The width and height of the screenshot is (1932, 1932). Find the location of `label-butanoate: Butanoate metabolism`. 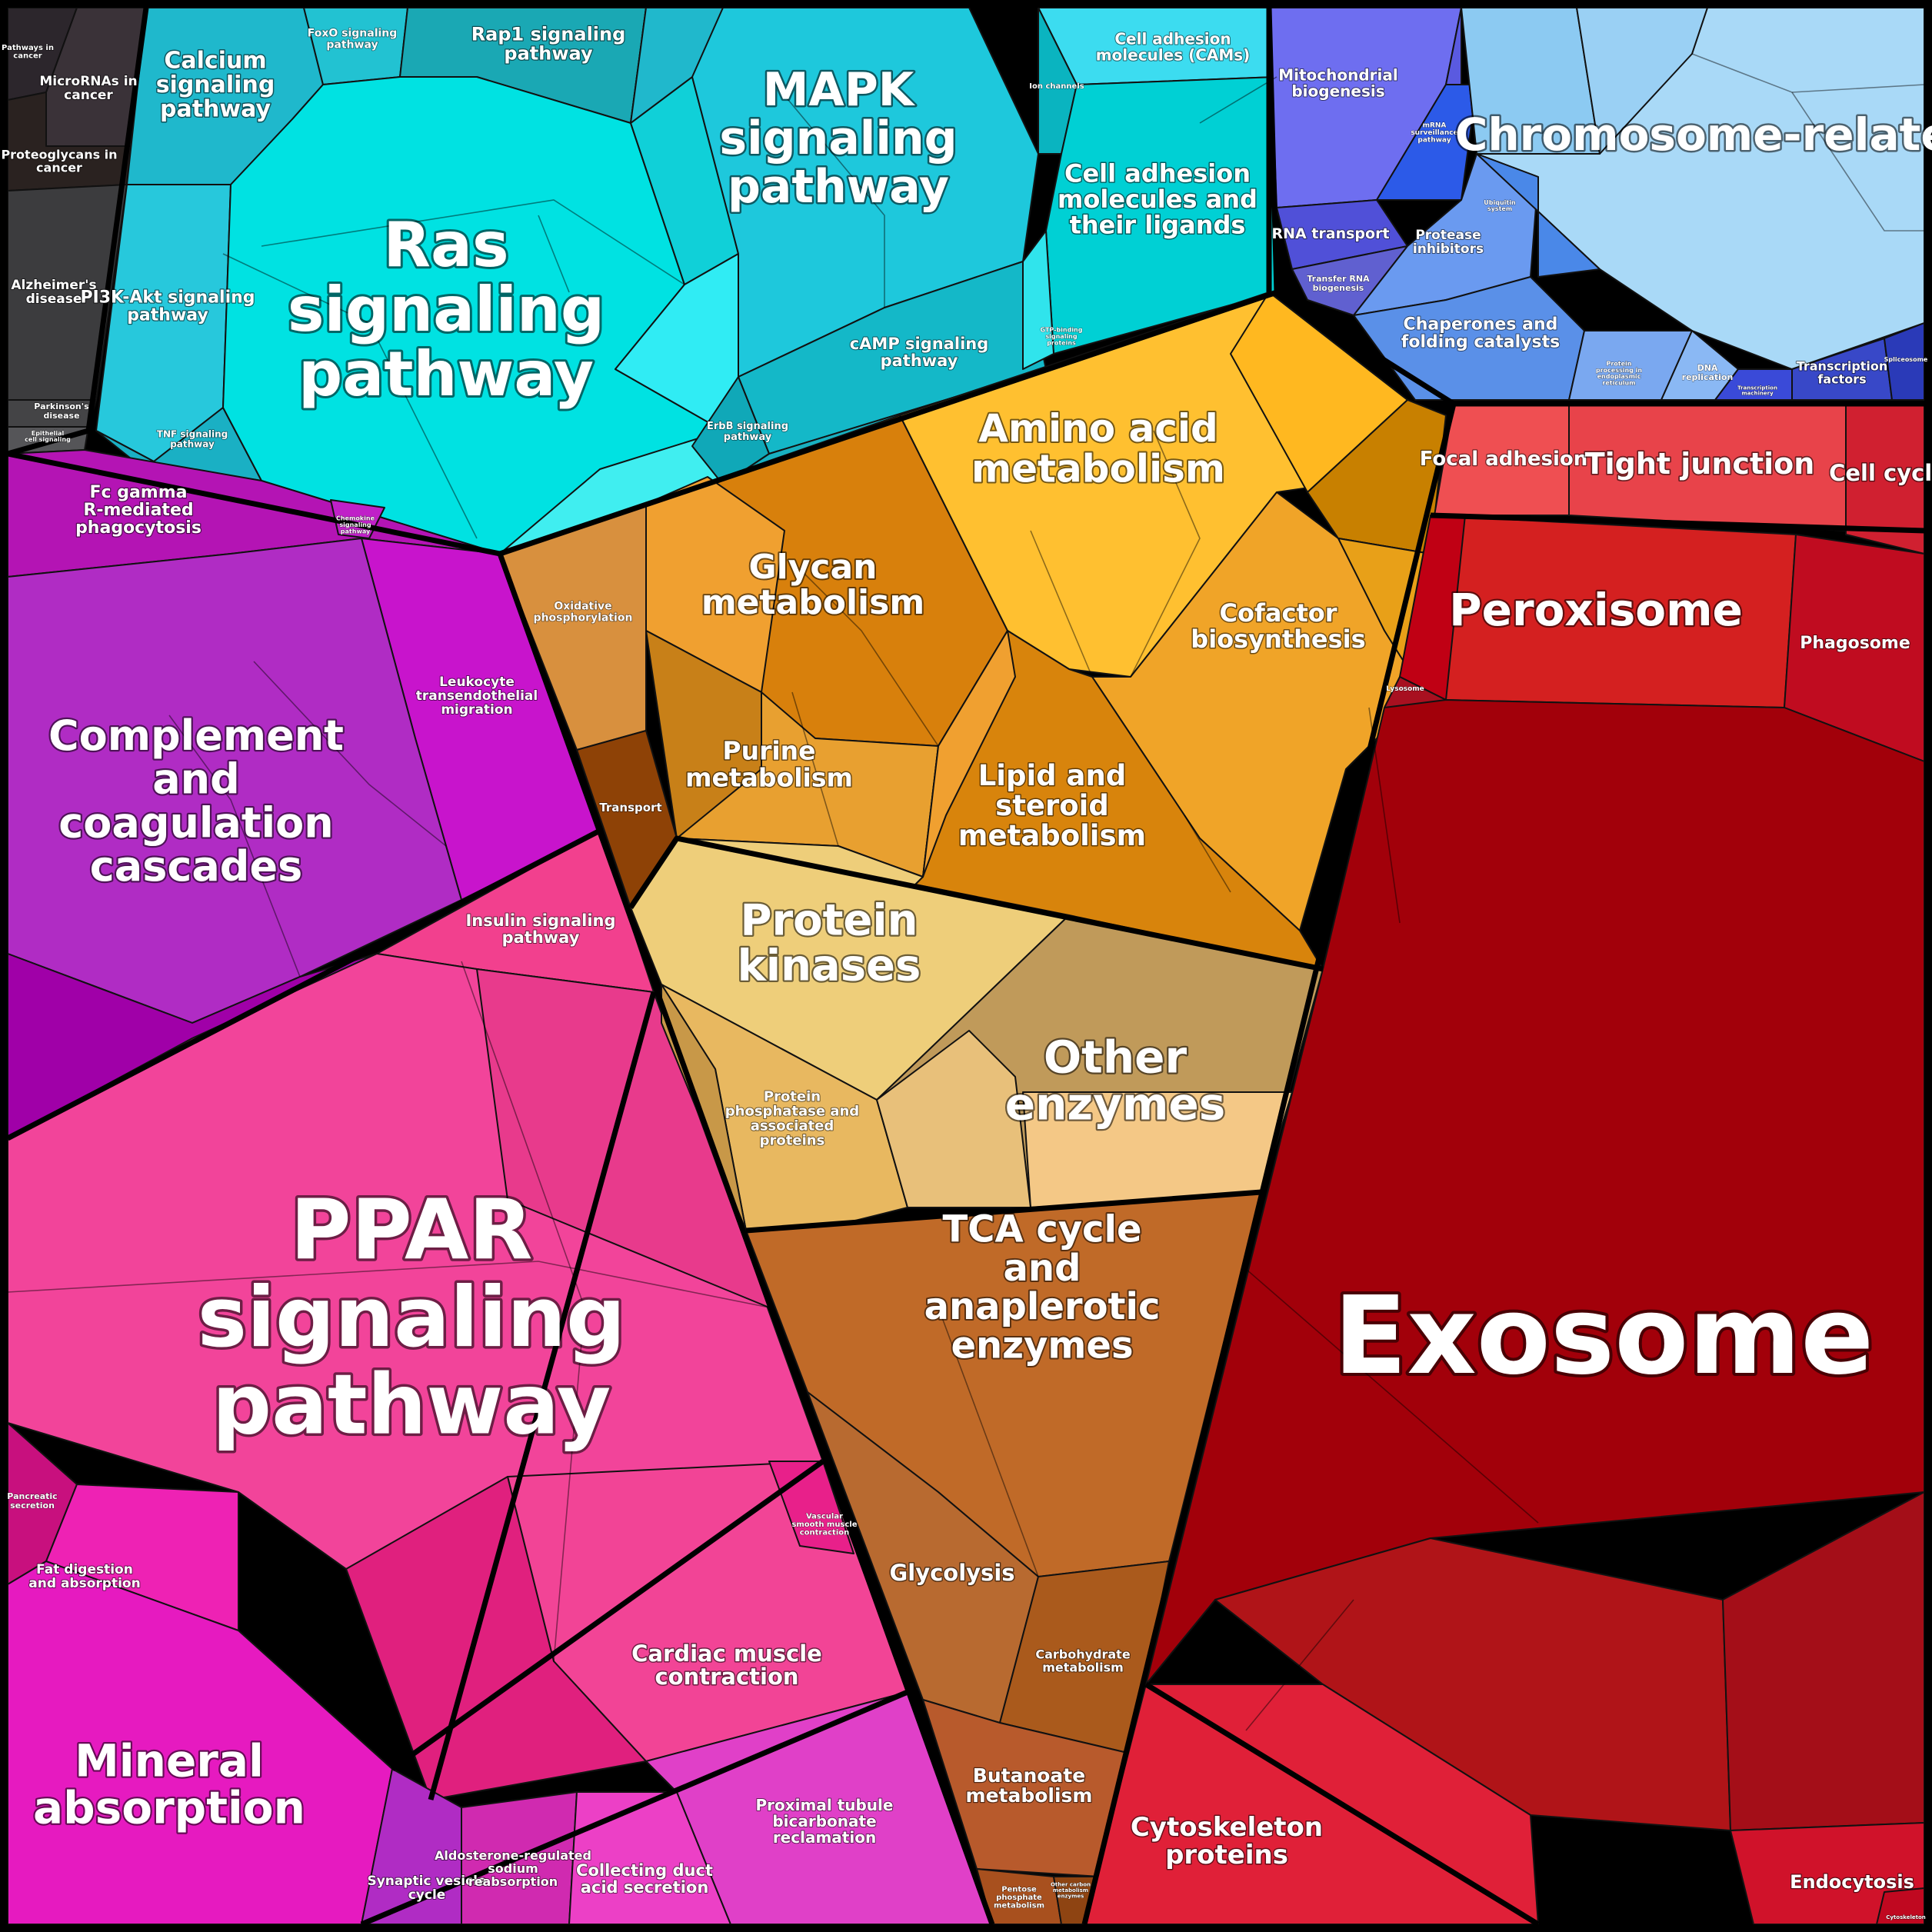

label-butanoate: Butanoate metabolism is located at coordinates (1029, 1785).